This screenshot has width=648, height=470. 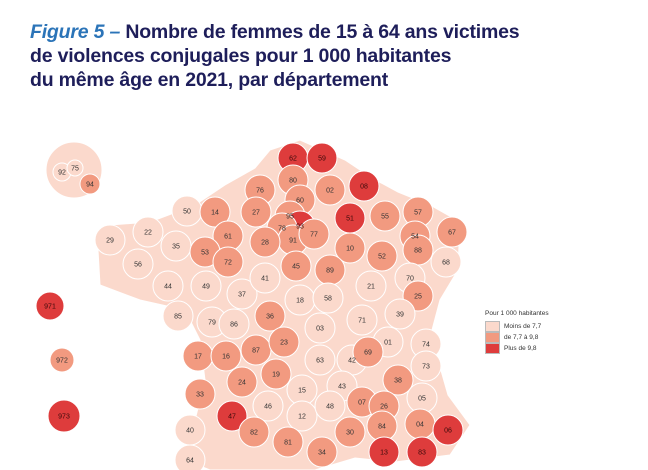 I want to click on department-label-84: 84, so click(x=382, y=427).